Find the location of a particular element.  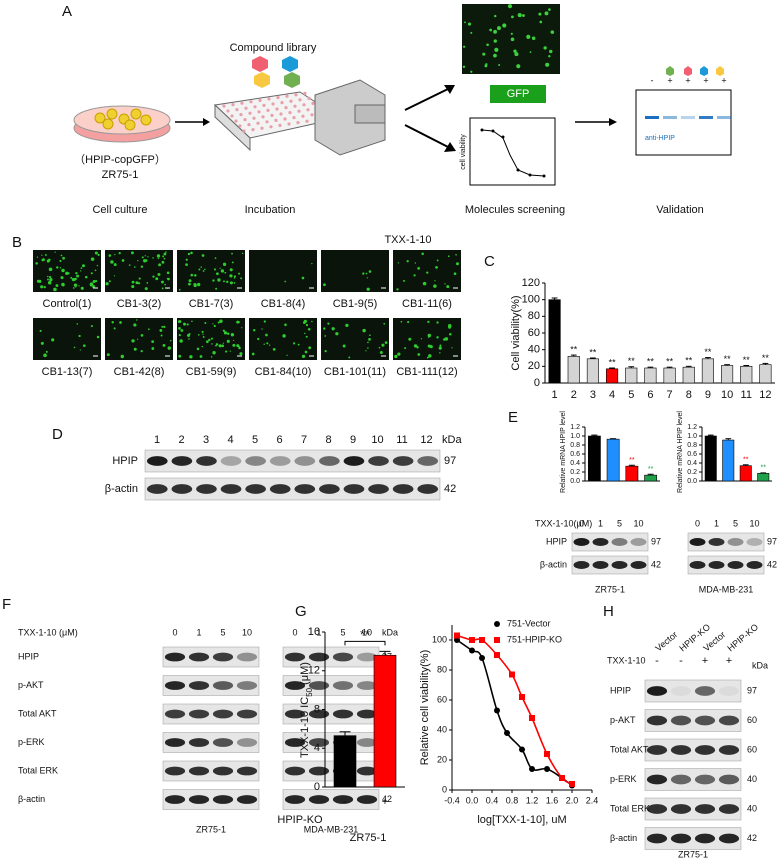

band is located at coordinates (652, 117).